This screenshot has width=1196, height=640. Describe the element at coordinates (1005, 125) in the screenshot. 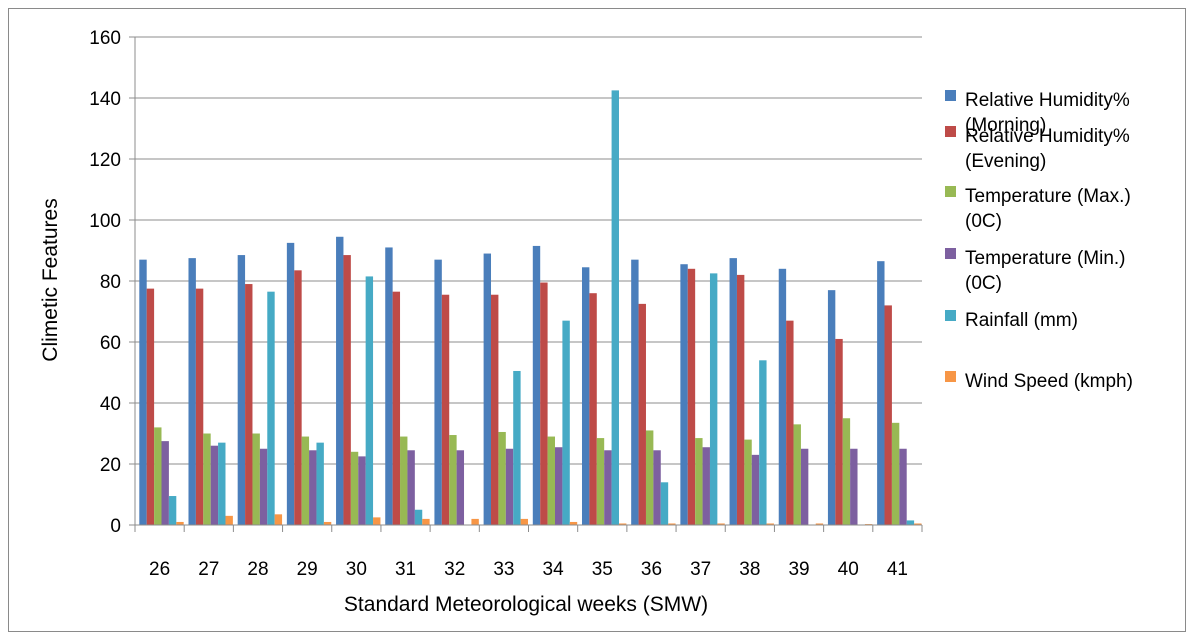

I see `legend-label-line2: (Morning)` at that location.